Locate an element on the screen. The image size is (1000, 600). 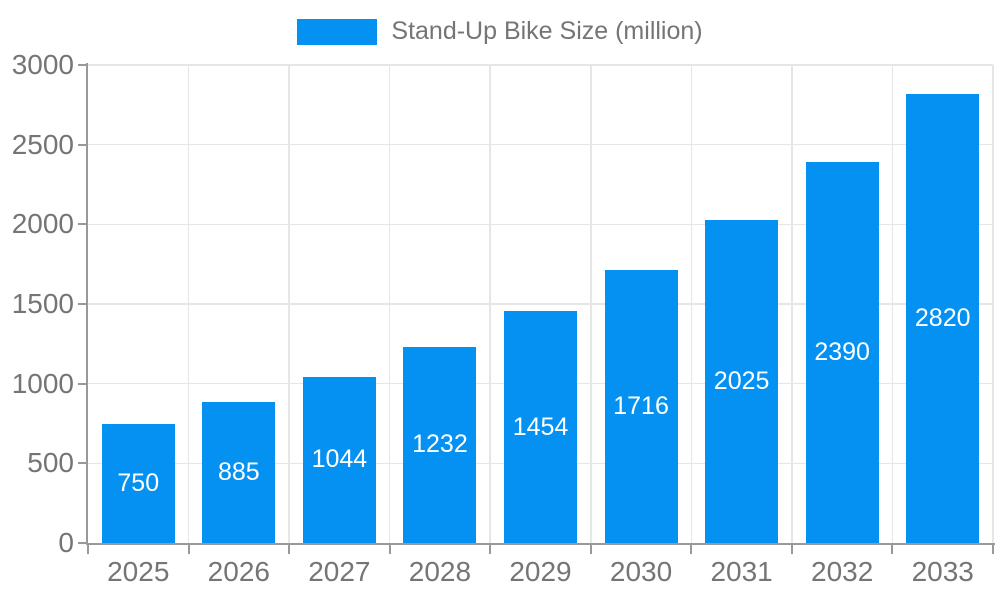
x-tick-label: 2027 is located at coordinates (339, 571).